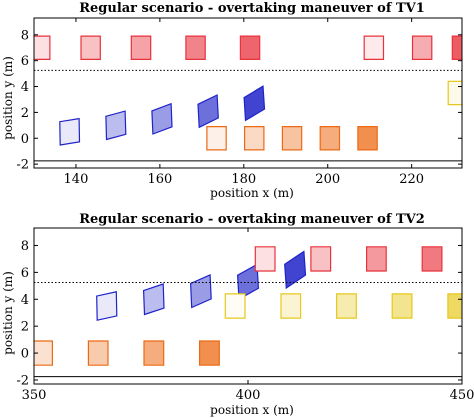  I want to click on x-tick-label: 200, so click(327, 179).